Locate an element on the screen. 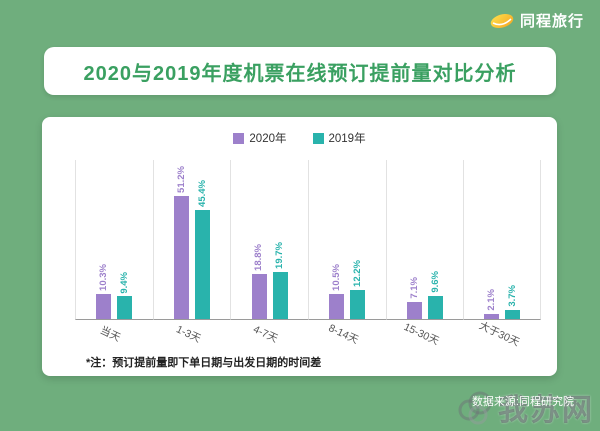  watermark-text: 我苏网 is located at coordinates (546, 410).